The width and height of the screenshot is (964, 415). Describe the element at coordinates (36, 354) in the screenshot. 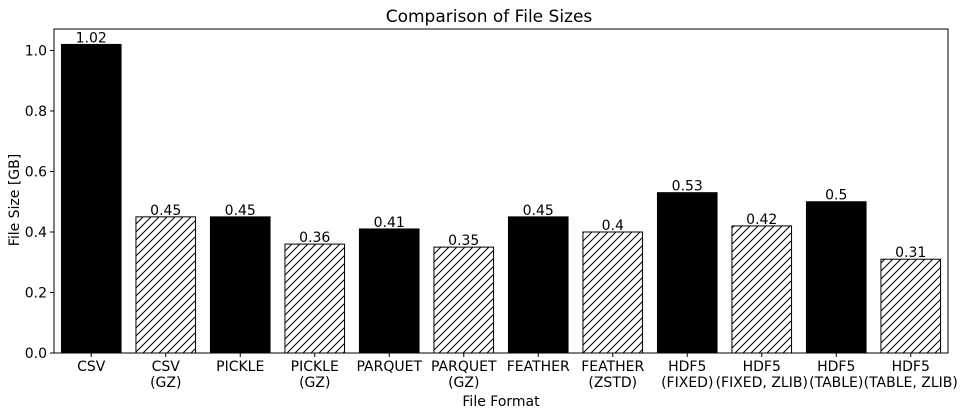

I see `y-tick-label: 0.0` at that location.